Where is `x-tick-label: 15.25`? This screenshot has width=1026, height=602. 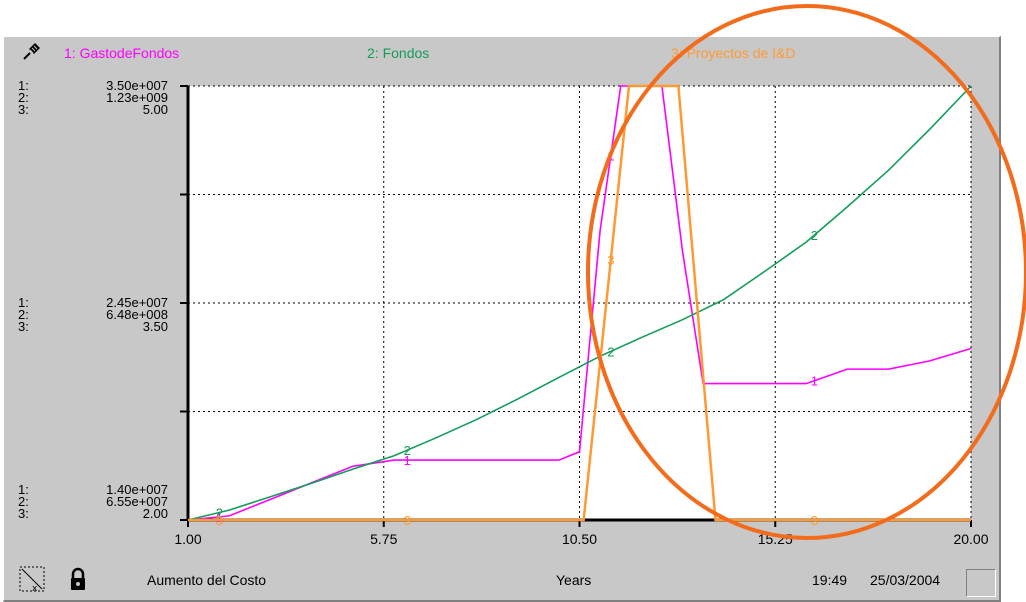
x-tick-label: 15.25 is located at coordinates (775, 539).